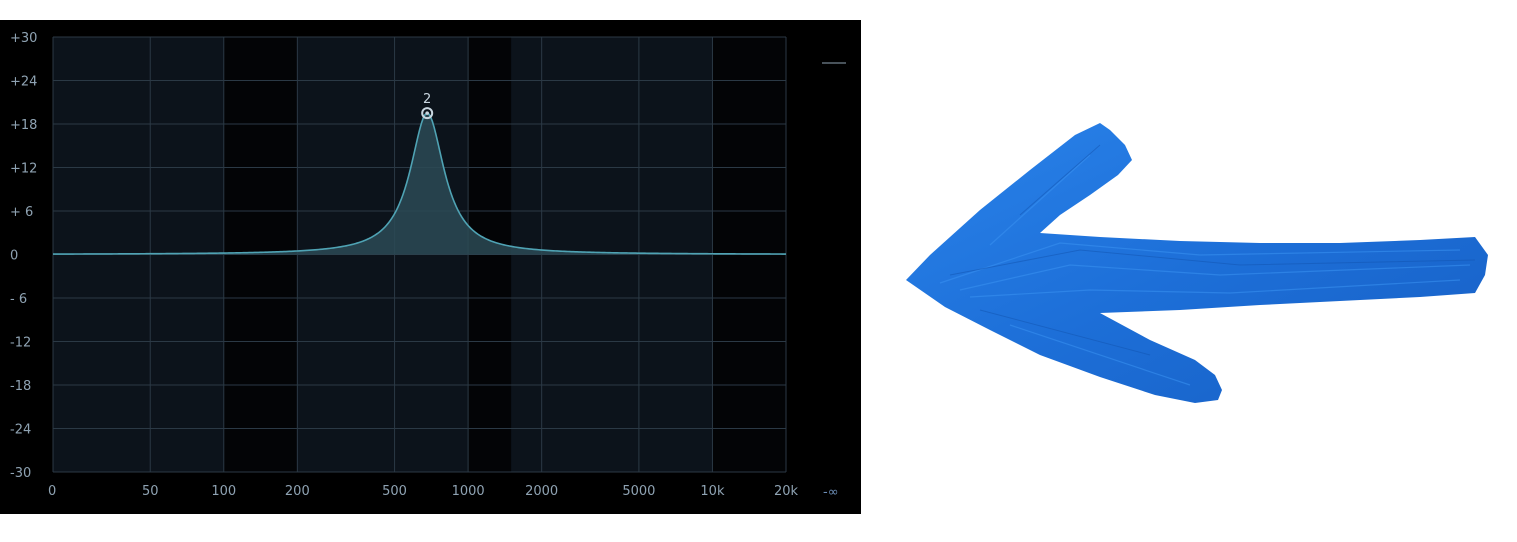 The height and width of the screenshot is (542, 1517). Describe the element at coordinates (394, 491) in the screenshot. I see `x-tick-label: 500` at that location.